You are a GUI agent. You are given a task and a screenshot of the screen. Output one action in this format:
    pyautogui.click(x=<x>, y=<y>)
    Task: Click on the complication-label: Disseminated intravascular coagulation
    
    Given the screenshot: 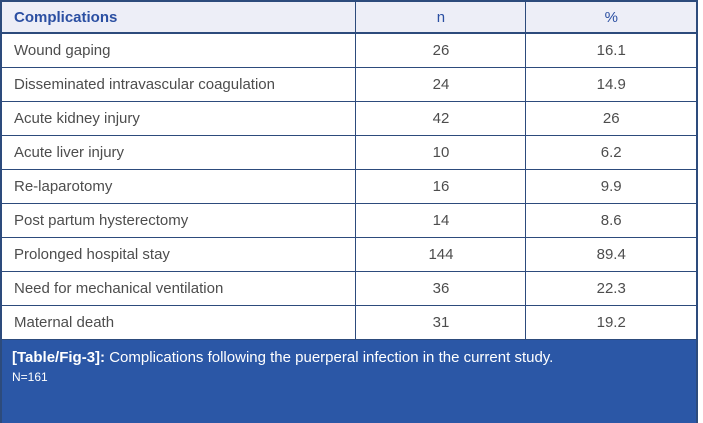 What is the action you would take?
    pyautogui.click(x=179, y=84)
    